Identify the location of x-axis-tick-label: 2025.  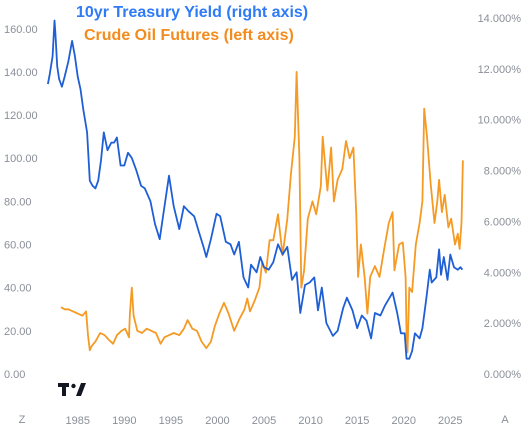
(450, 421).